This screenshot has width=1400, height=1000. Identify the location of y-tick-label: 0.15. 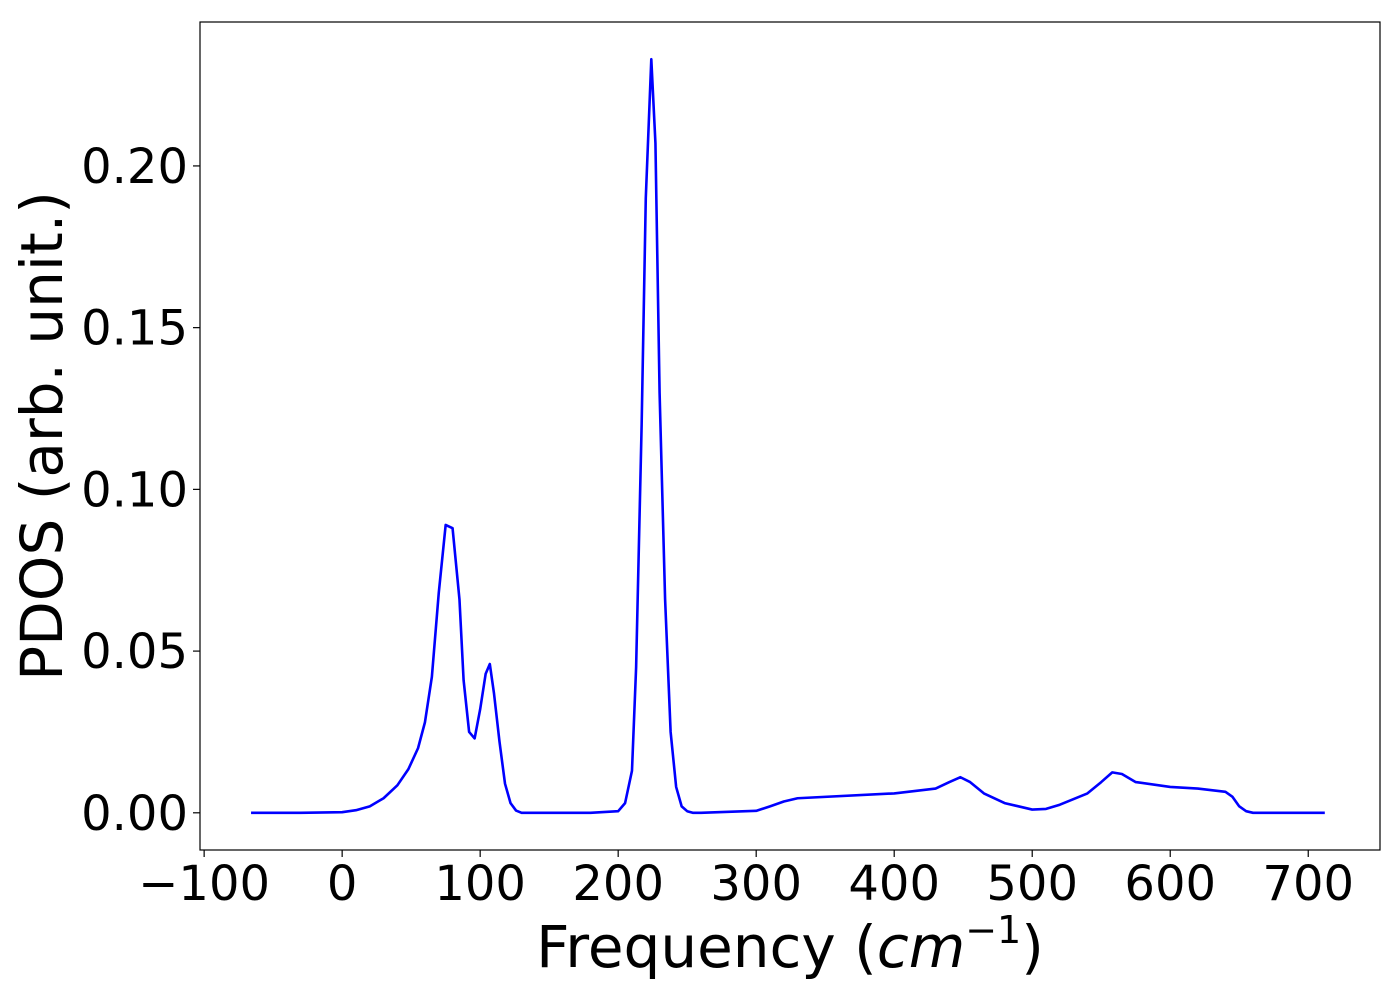
(134, 329).